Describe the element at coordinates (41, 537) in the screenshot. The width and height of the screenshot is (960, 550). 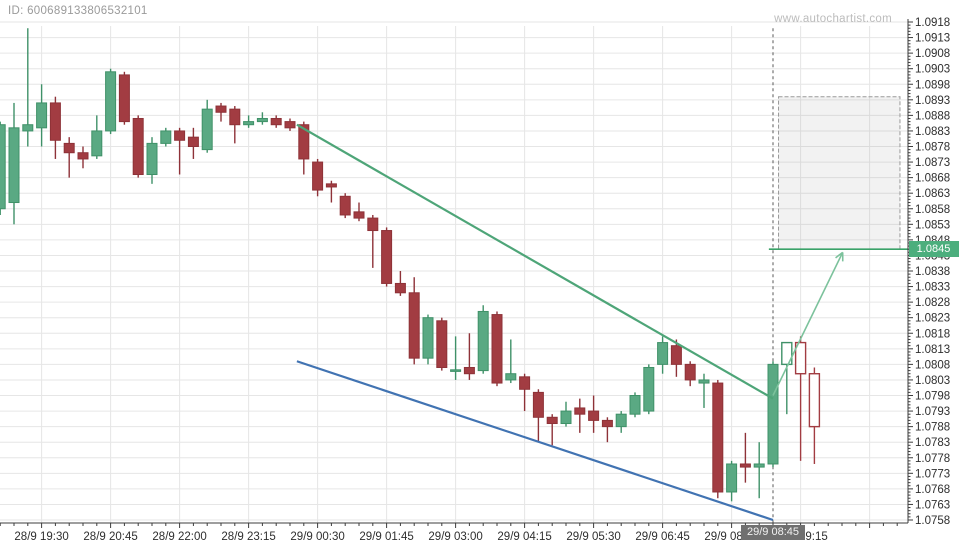
I see `x-axis-label: 28/9 19:30` at that location.